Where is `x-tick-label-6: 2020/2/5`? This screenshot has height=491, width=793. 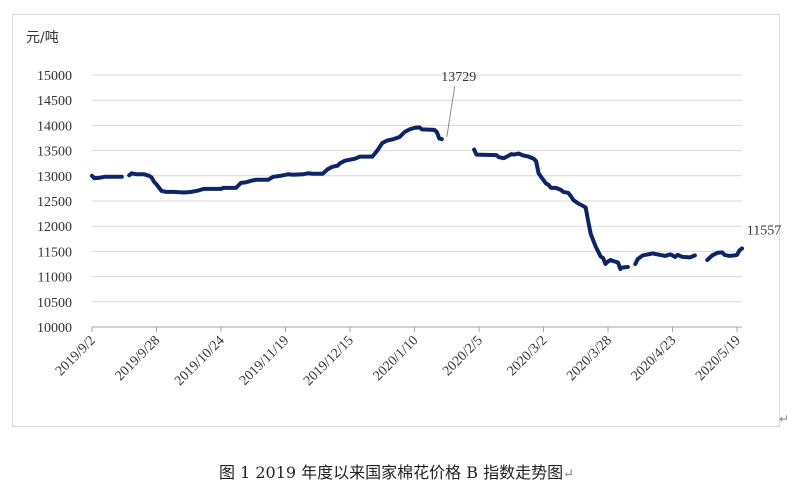
x-tick-label-6: 2020/2/5 is located at coordinates (463, 356).